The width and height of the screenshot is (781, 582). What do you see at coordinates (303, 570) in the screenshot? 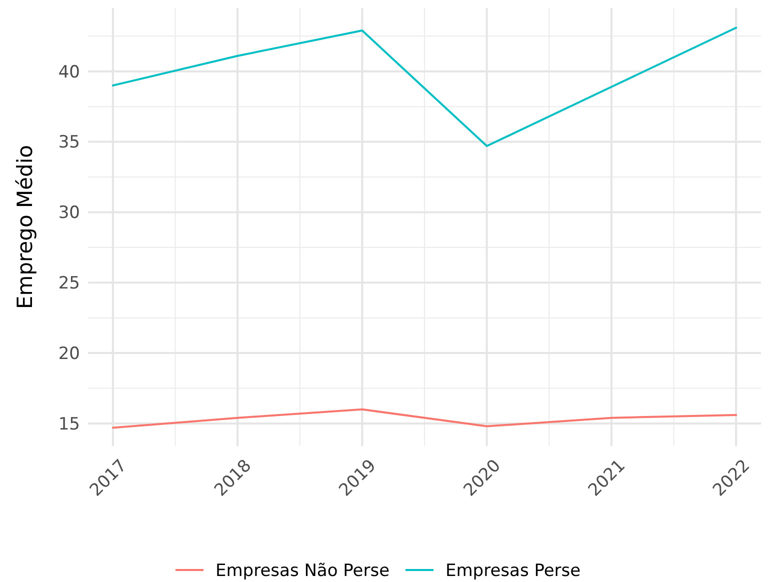
I see `legend-label: Empresas Não Perse` at bounding box center [303, 570].